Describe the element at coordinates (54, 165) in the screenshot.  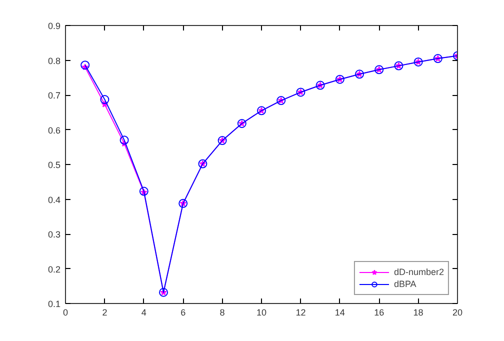
I see `y-tick-label: 0.5` at that location.